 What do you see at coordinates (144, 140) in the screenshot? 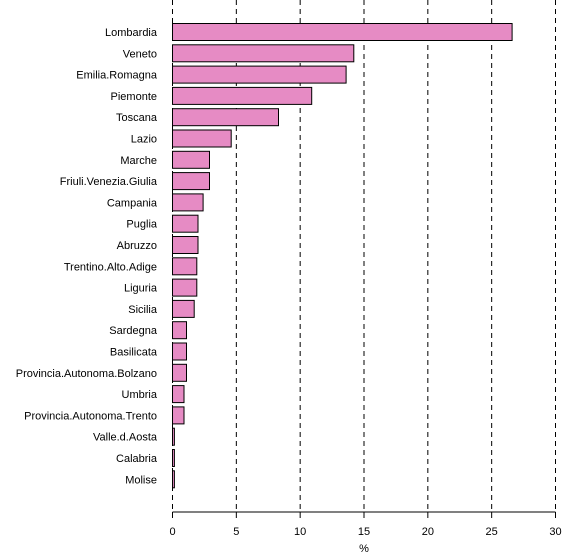
I see `category-label: Lazio` at bounding box center [144, 140].